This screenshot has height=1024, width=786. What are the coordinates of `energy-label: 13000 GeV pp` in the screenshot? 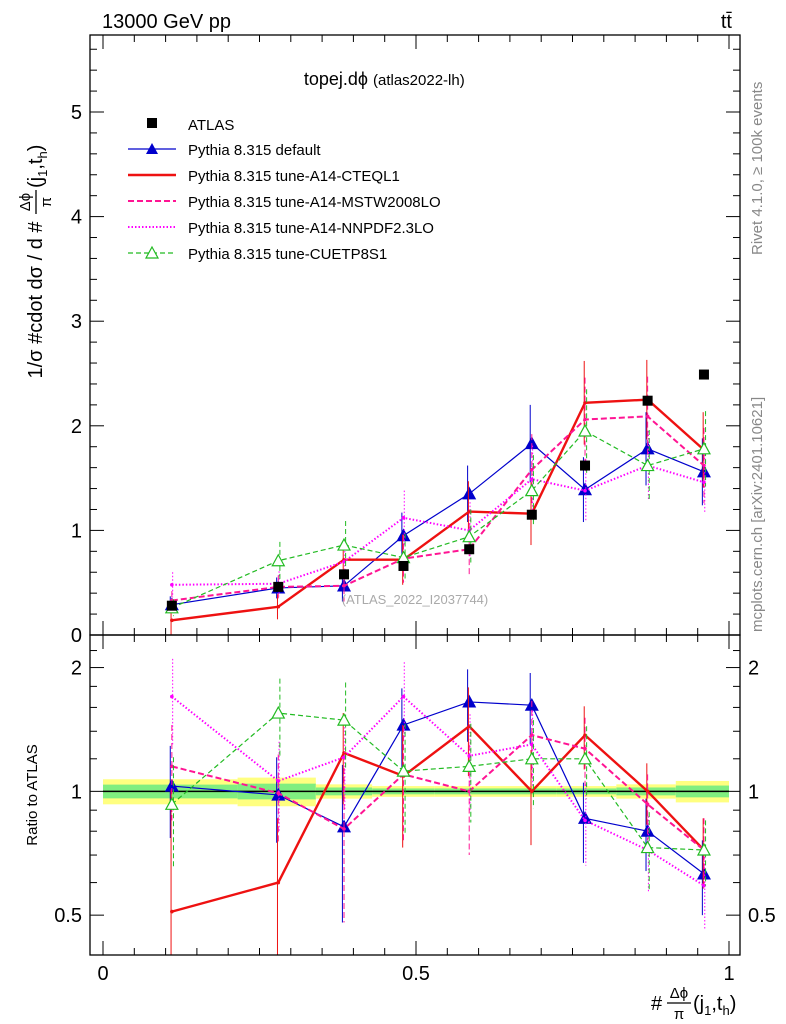 It's located at (166, 22).